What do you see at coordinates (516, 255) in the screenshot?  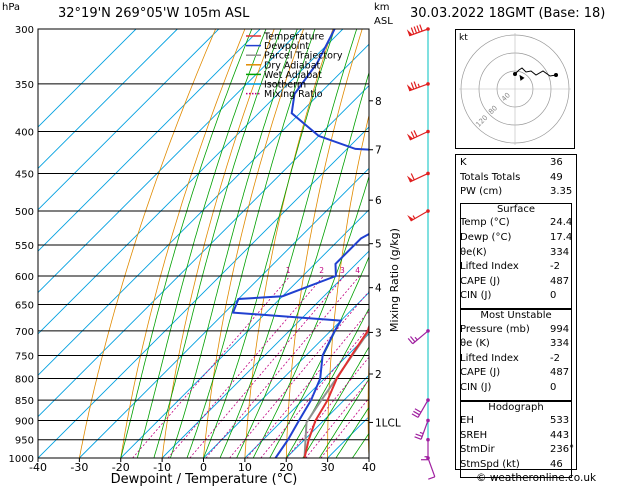 I see `index-section-box` at bounding box center [516, 255].